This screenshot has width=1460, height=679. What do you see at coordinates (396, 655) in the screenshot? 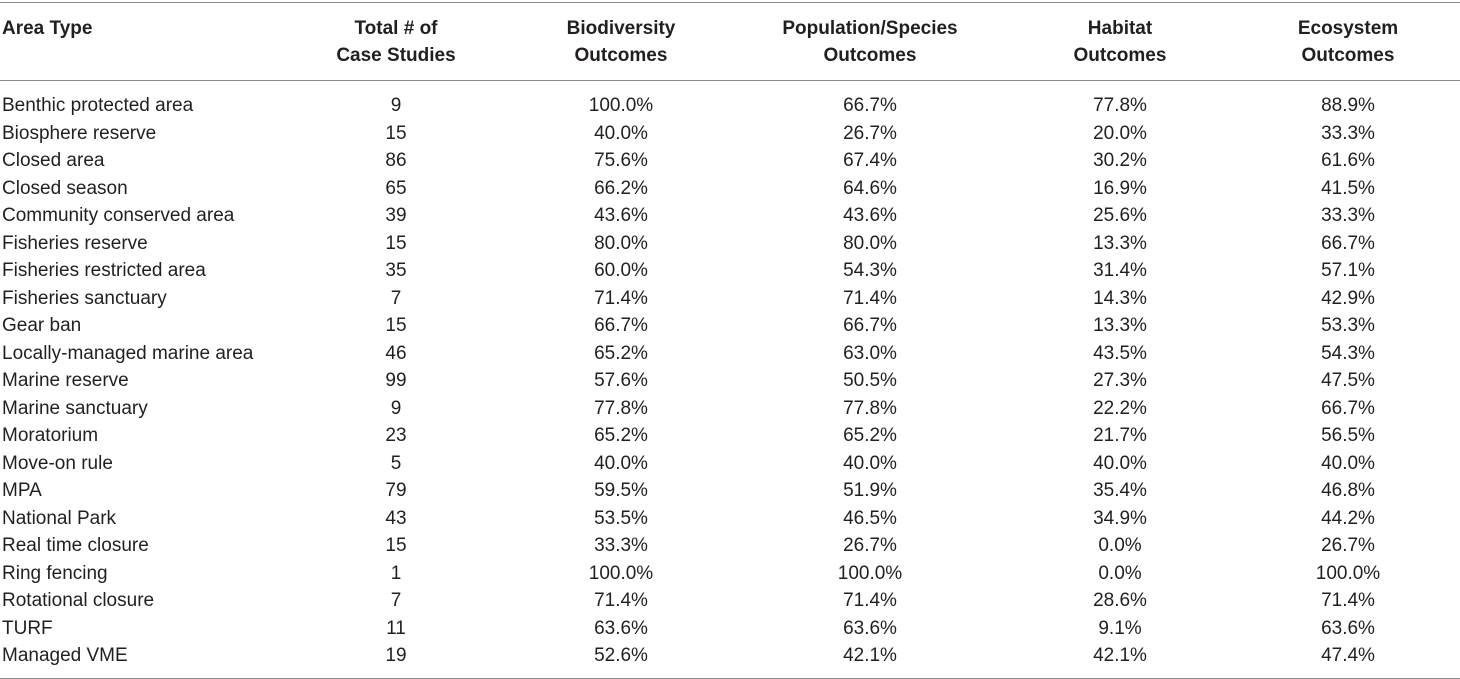
I see `case-count-cell: 19` at bounding box center [396, 655].